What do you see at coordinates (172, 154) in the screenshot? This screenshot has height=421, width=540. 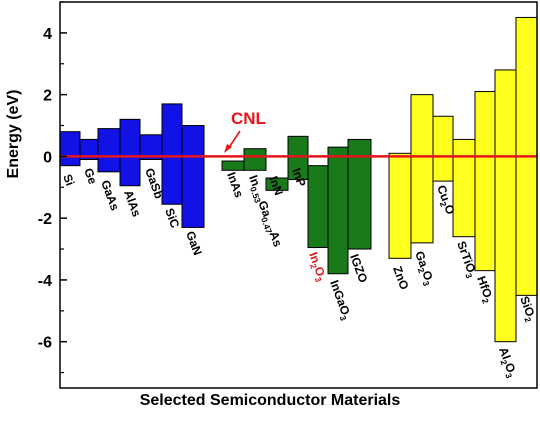 I see `bar-sic` at bounding box center [172, 154].